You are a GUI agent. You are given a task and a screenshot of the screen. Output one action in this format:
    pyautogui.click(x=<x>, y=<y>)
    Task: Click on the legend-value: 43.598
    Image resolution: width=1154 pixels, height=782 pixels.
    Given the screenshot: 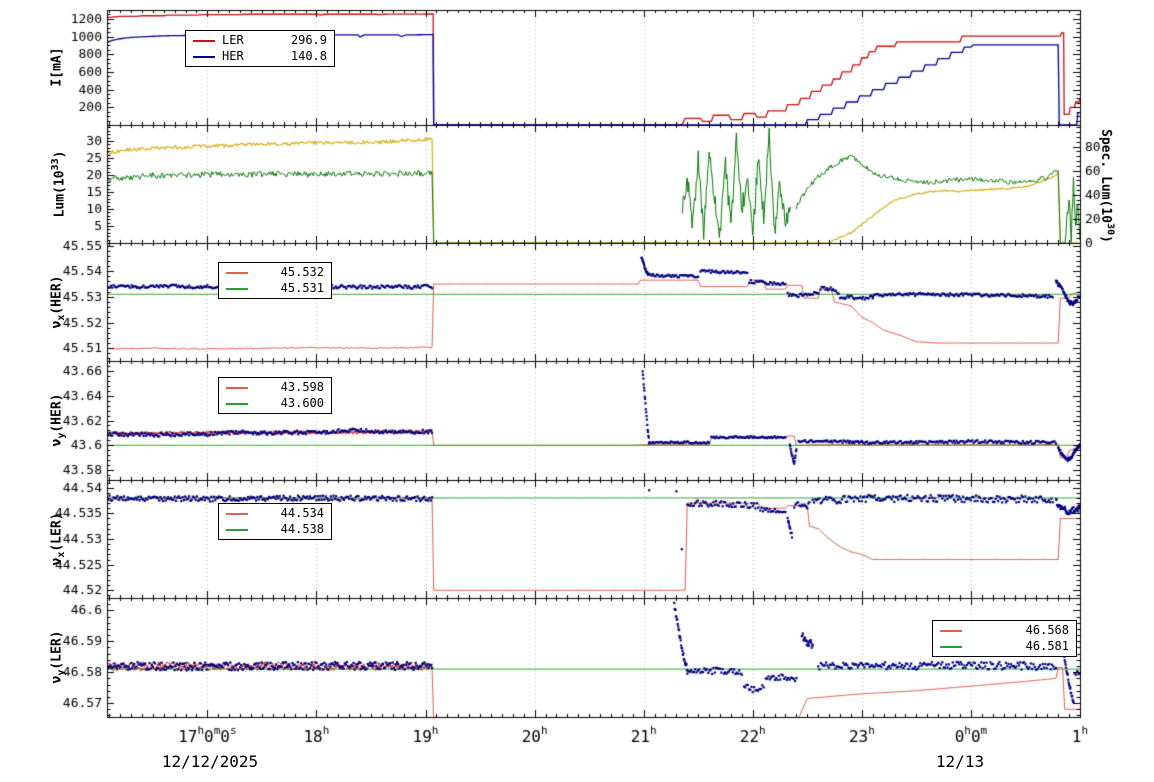 What is the action you would take?
    pyautogui.click(x=302, y=387)
    